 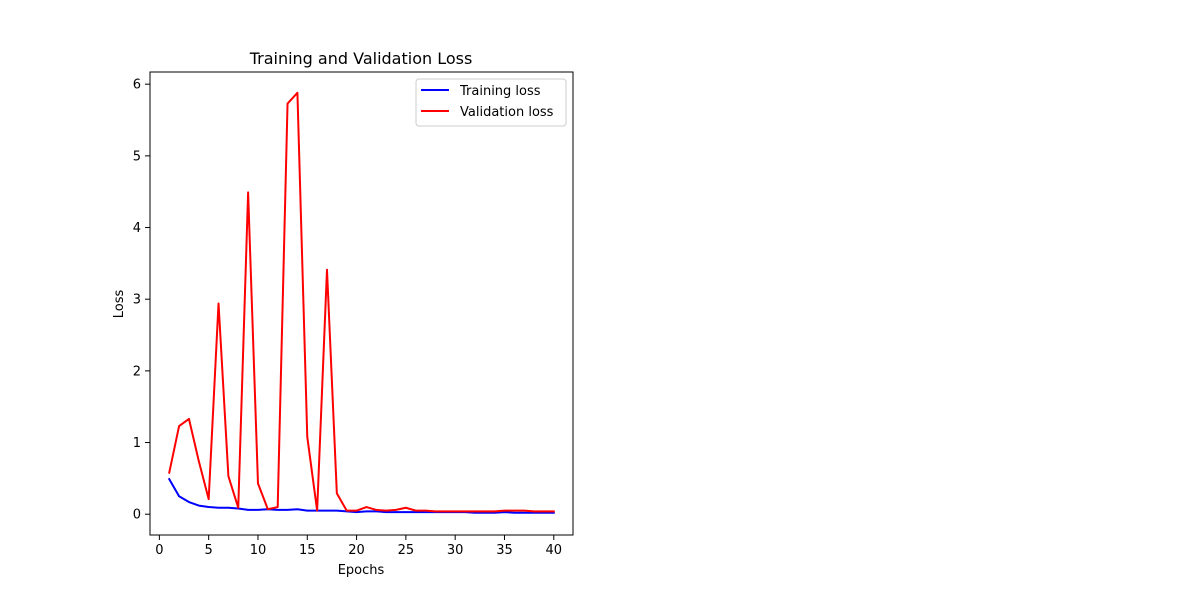 What do you see at coordinates (137, 443) in the screenshot?
I see `y-tick-label: 1` at bounding box center [137, 443].